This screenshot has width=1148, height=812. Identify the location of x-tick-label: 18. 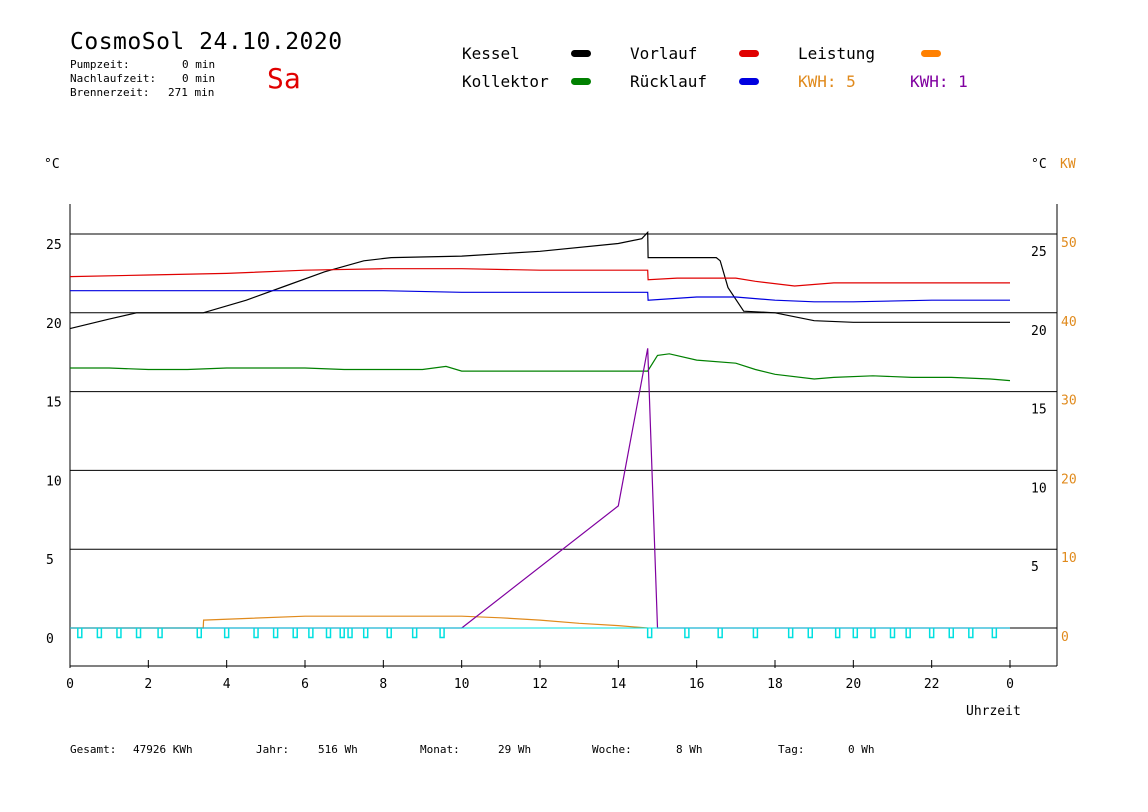
(775, 684).